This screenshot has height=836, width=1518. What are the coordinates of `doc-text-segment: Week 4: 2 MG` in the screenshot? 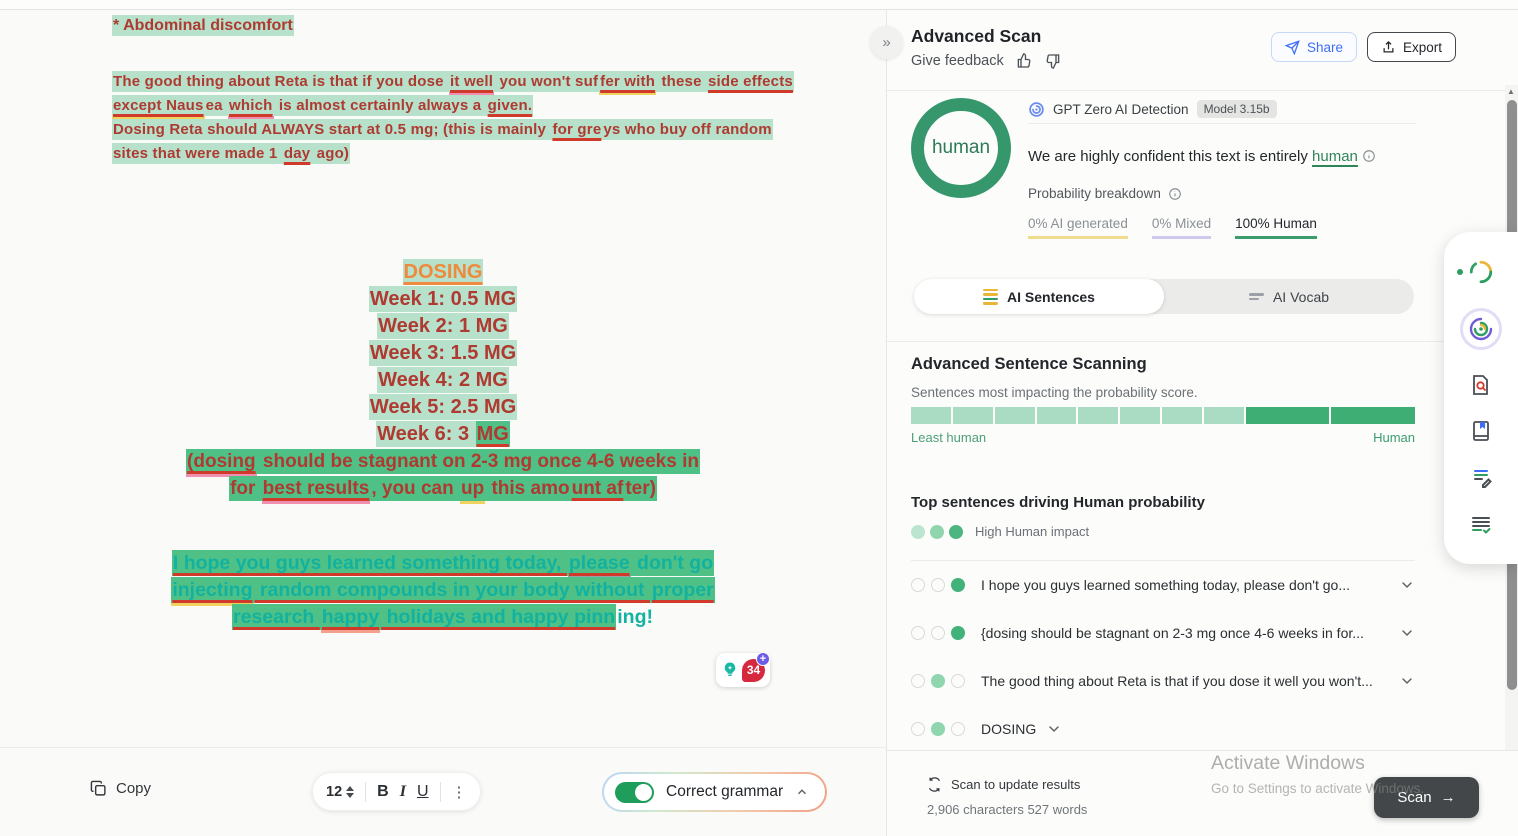 It's located at (443, 380).